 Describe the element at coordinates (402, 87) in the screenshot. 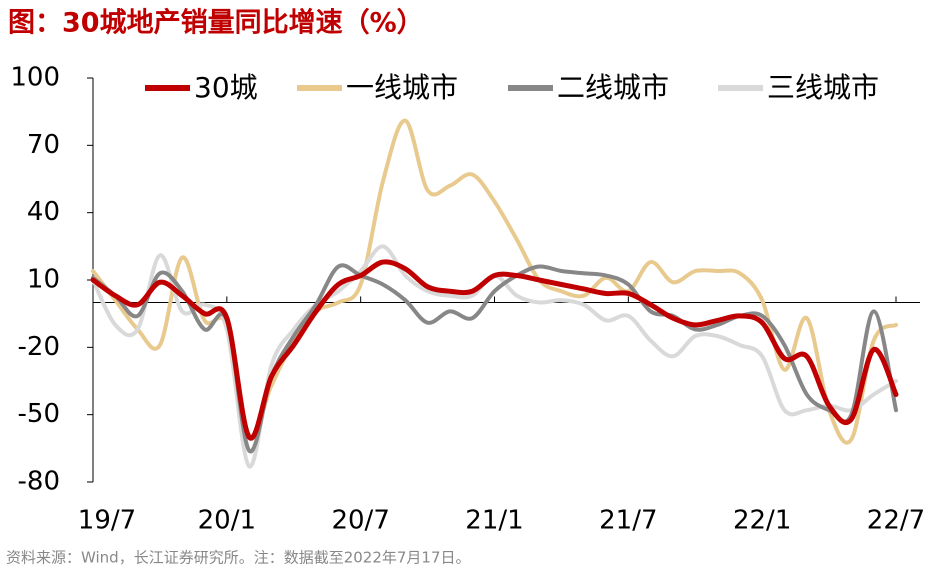

I see `legend-label: 一线城市` at that location.